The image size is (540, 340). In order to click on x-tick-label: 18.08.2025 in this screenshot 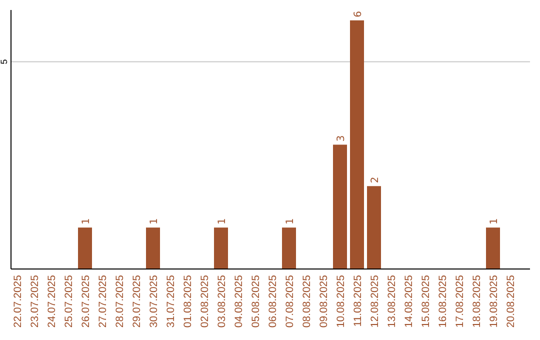, I will do `click(477, 301)`.